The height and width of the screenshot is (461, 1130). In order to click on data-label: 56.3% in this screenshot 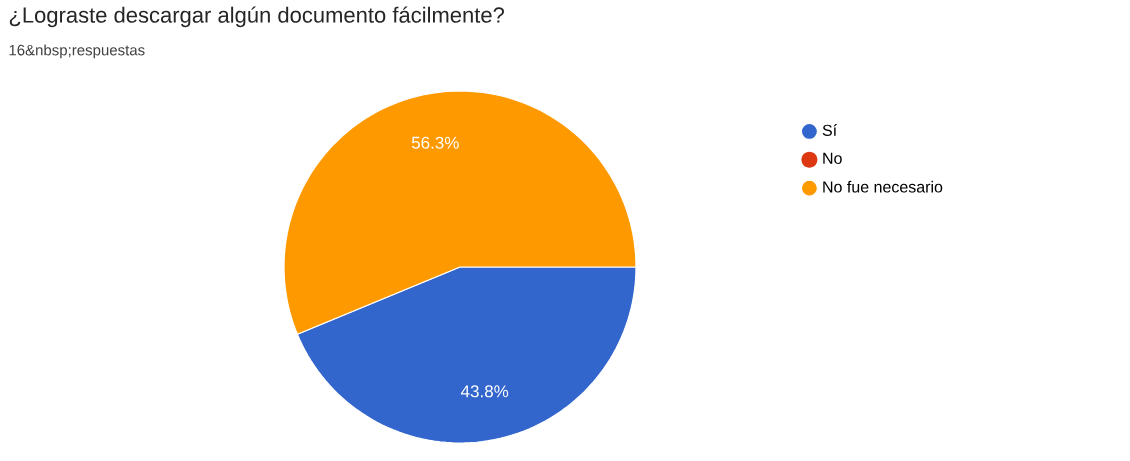, I will do `click(435, 142)`.